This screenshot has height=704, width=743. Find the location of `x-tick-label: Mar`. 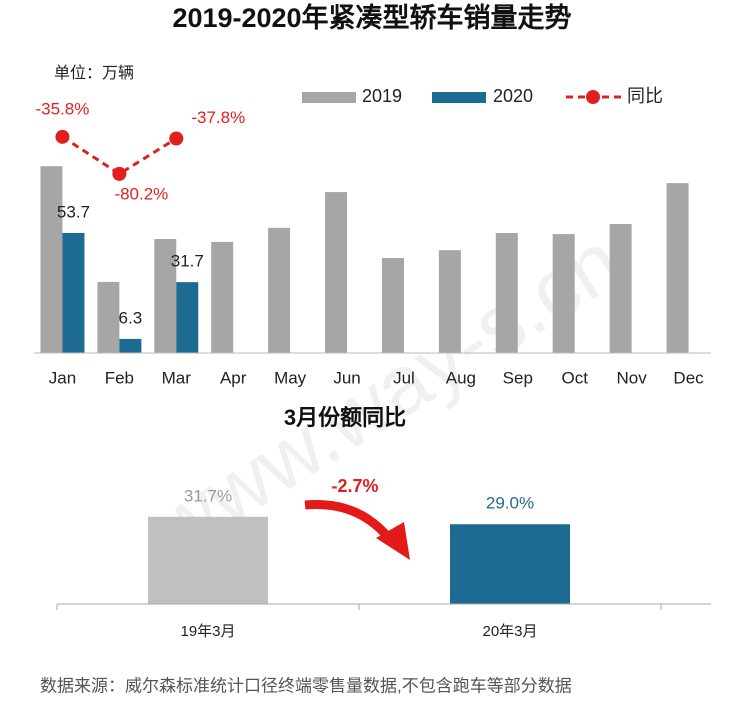

x-tick-label: Mar is located at coordinates (177, 377).